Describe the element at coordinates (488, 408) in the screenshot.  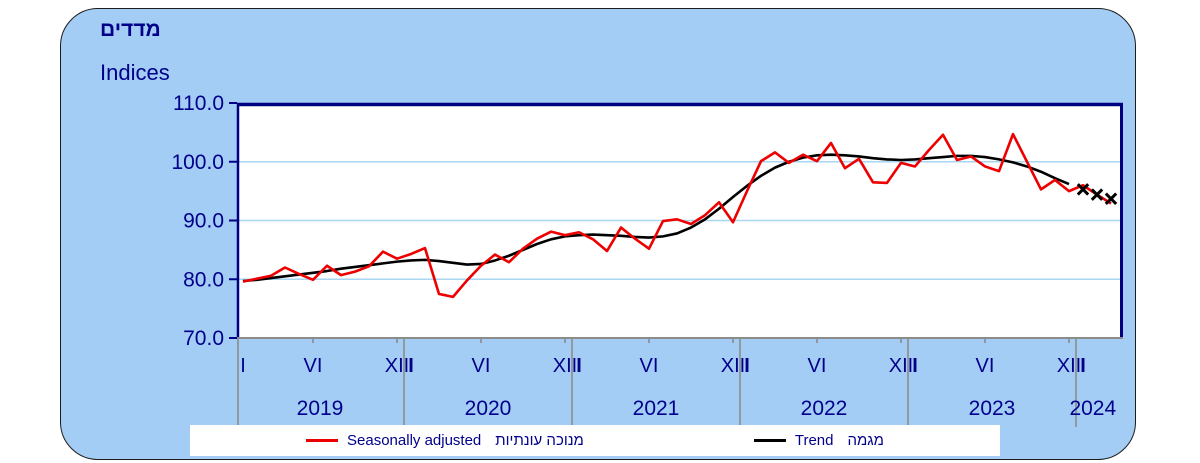
I see `x-year-label: 2020` at that location.